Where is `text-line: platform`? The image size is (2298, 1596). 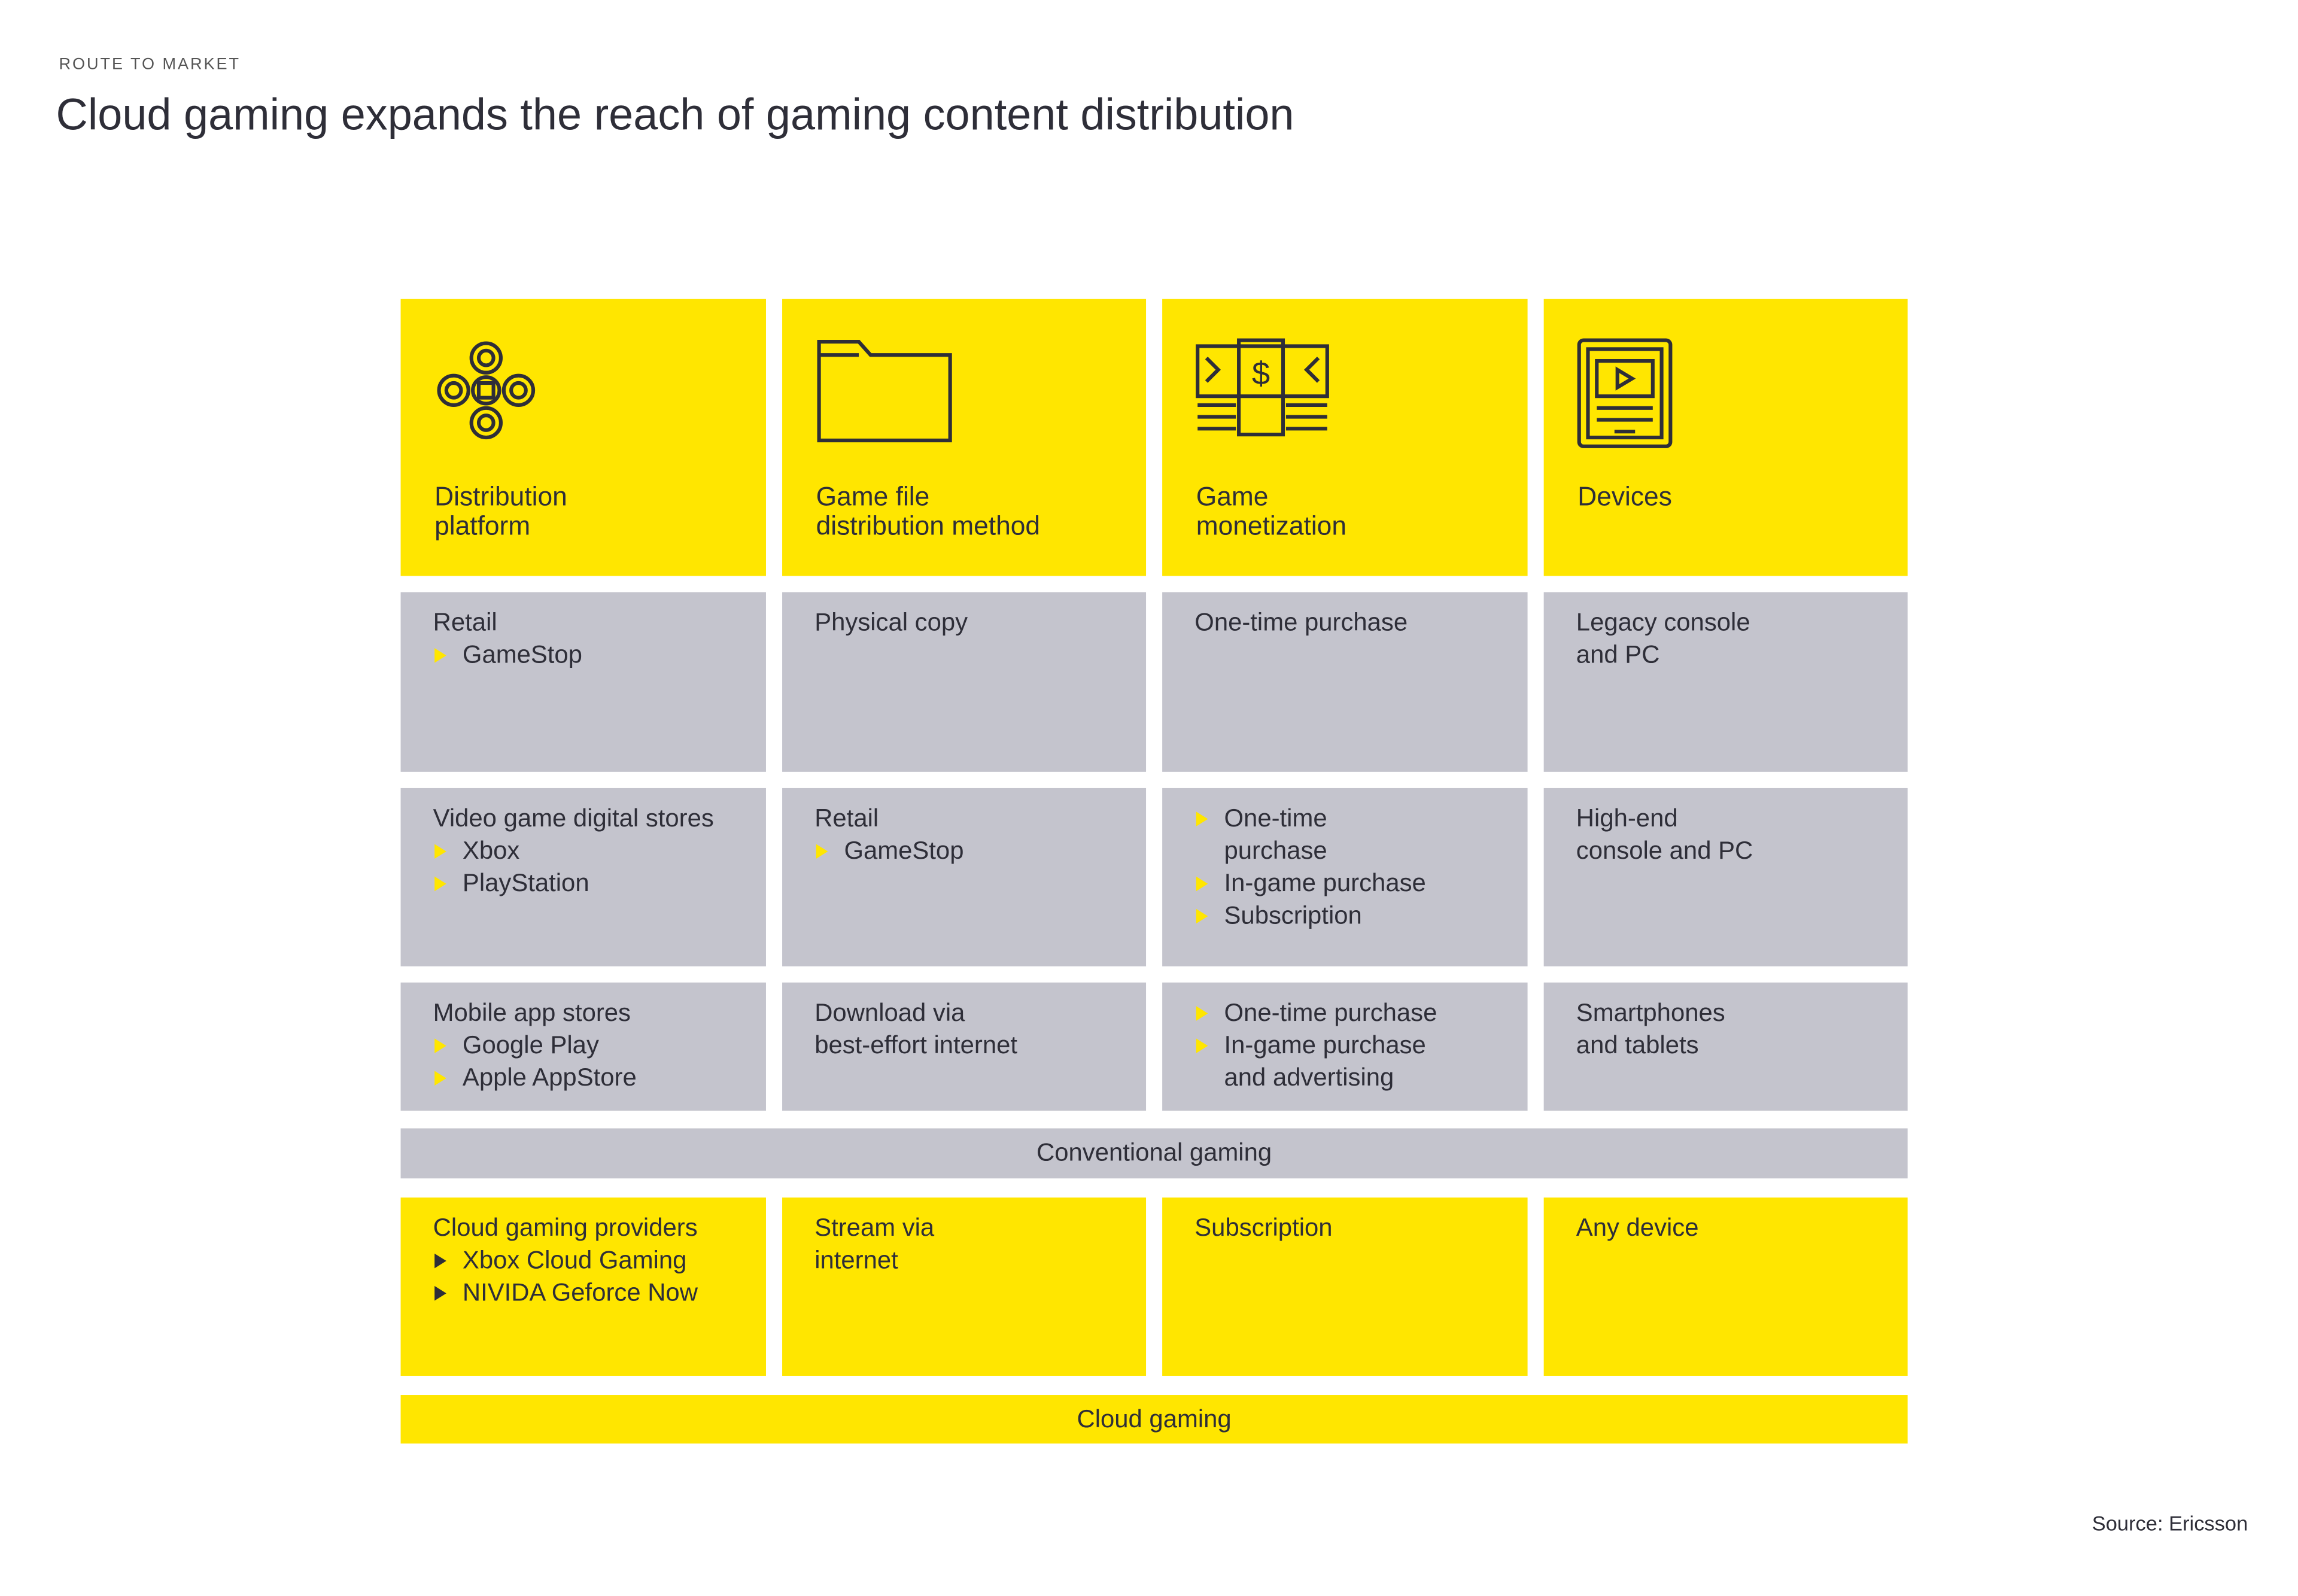
text-line: platform is located at coordinates (482, 526).